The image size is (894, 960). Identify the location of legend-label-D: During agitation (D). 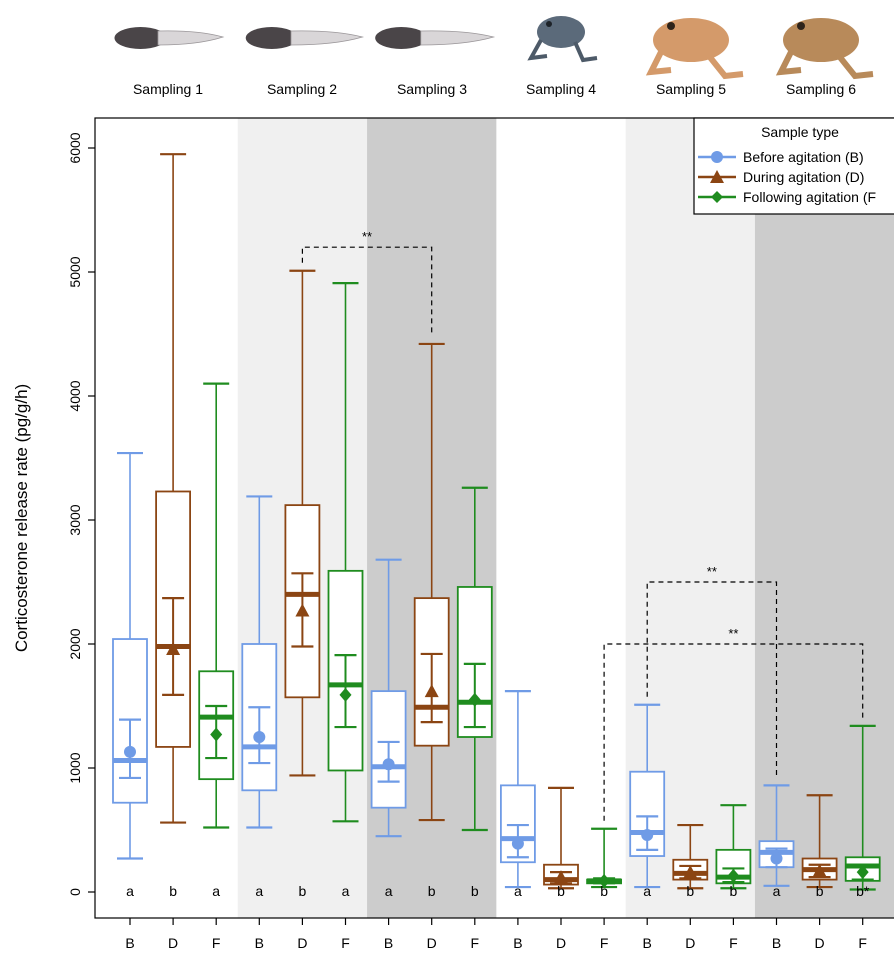
(803, 177).